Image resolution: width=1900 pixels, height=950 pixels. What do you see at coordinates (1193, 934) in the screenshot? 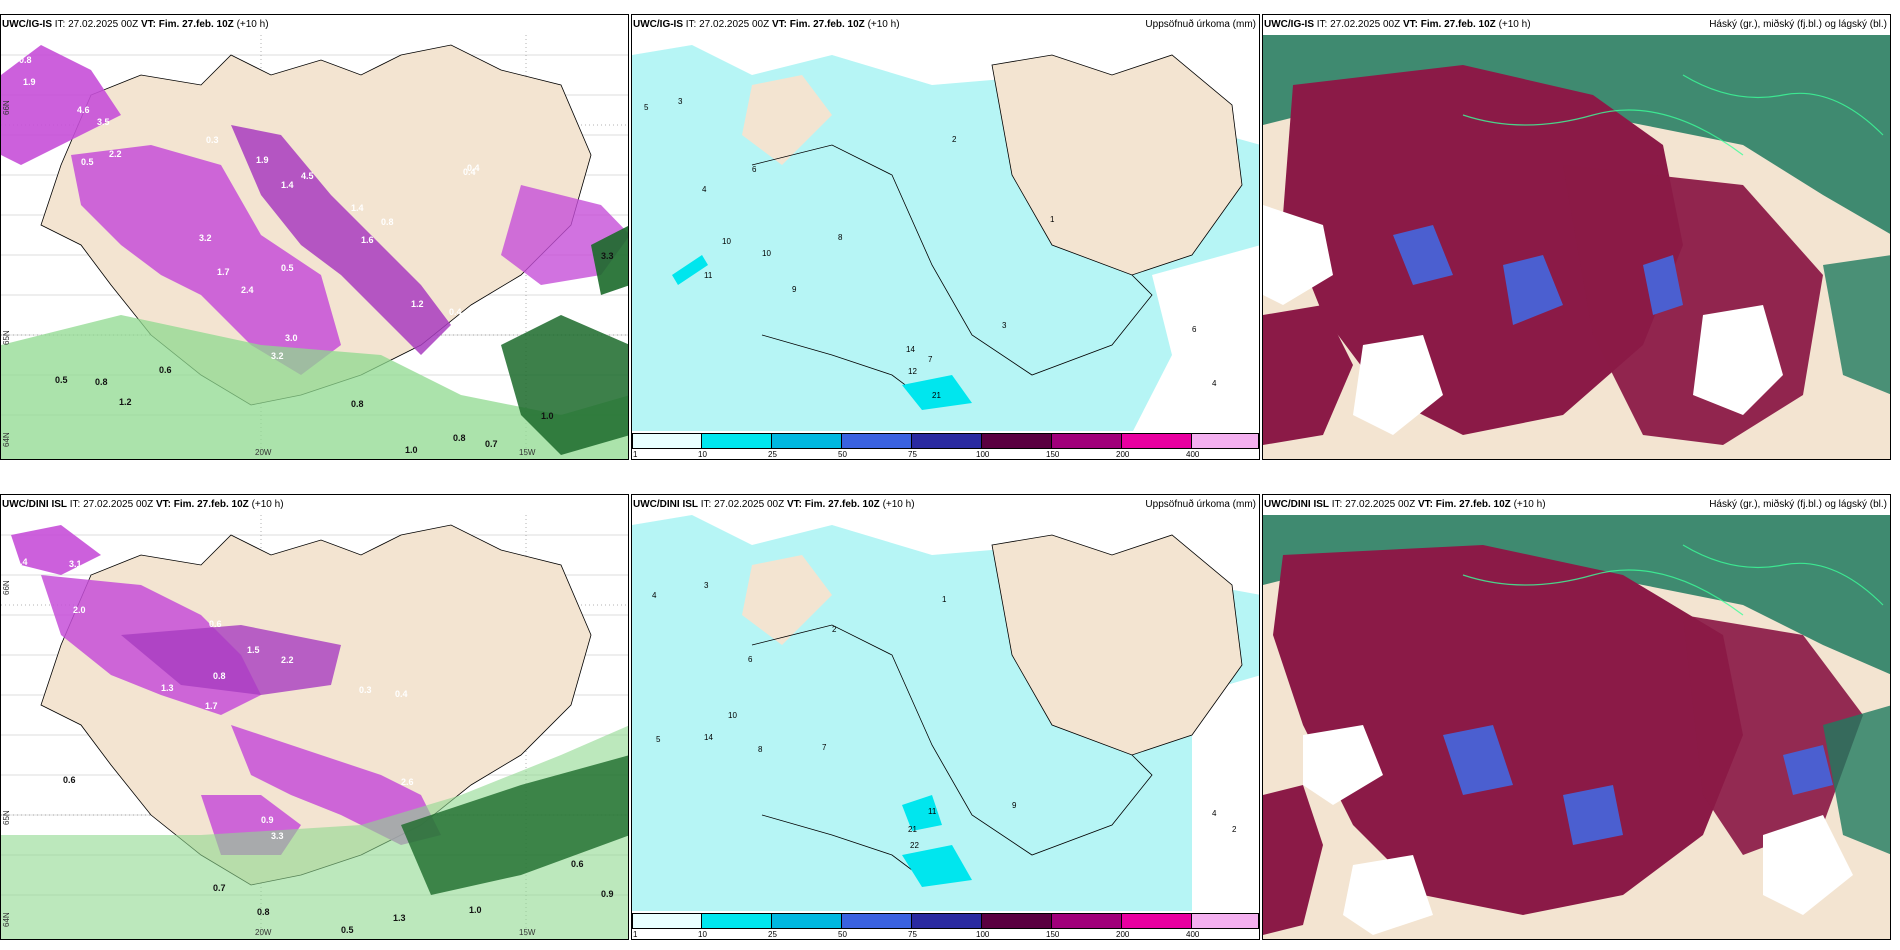
I see `colorbar-tick: 400` at bounding box center [1193, 934].